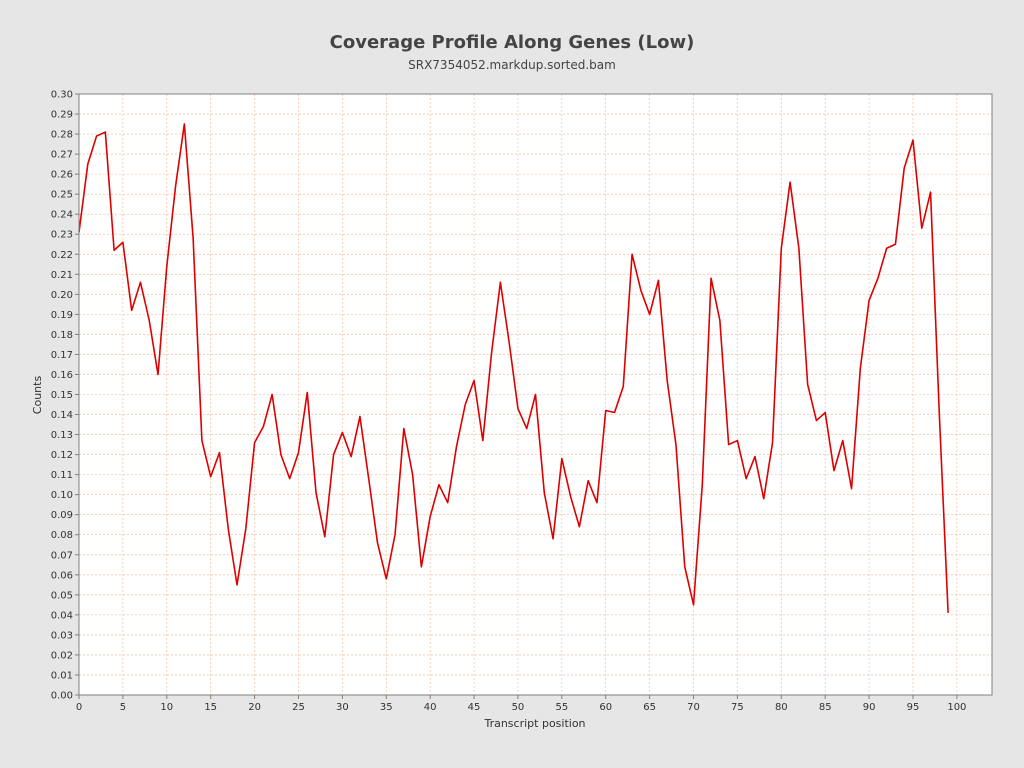 The width and height of the screenshot is (1024, 768). What do you see at coordinates (254, 707) in the screenshot?
I see `x-tick-label: 20` at bounding box center [254, 707].